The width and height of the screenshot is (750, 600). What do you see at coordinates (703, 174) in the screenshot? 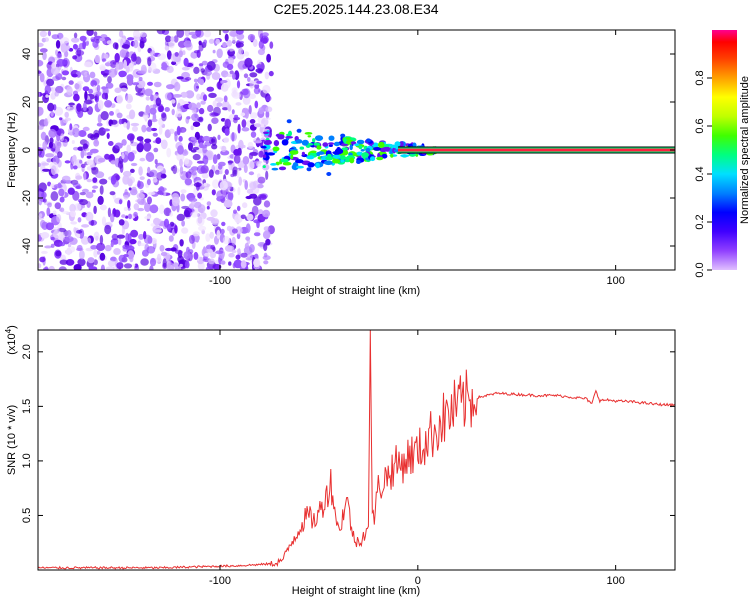
I see `colorbar-ticks: 0.0 0.2 0.4 0.6 0.8` at bounding box center [703, 174].